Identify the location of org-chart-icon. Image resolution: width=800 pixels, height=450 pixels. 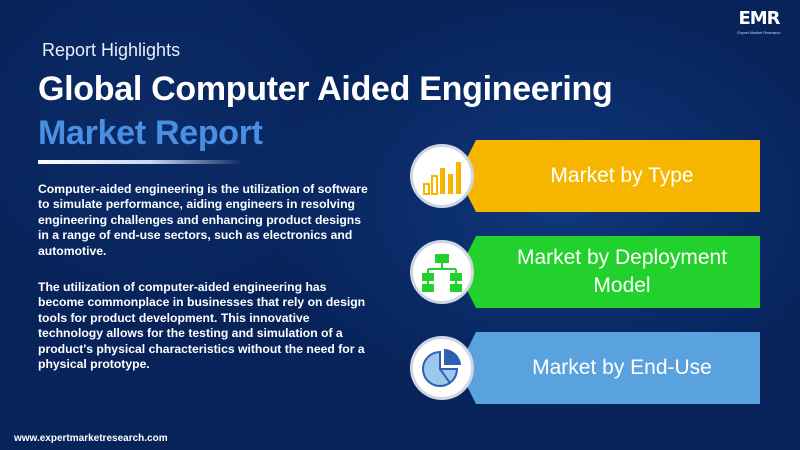
(442, 273).